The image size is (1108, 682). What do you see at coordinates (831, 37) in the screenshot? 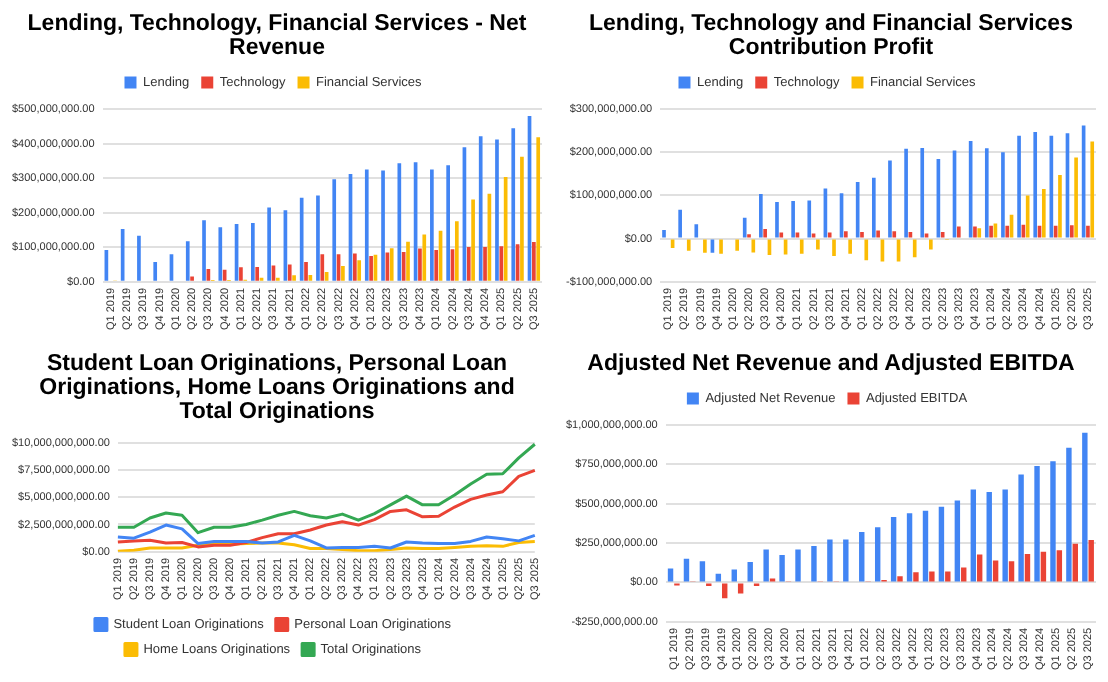
I see `chart-title: Lending, Technology and Financial Services Contribution Profit` at bounding box center [831, 37].